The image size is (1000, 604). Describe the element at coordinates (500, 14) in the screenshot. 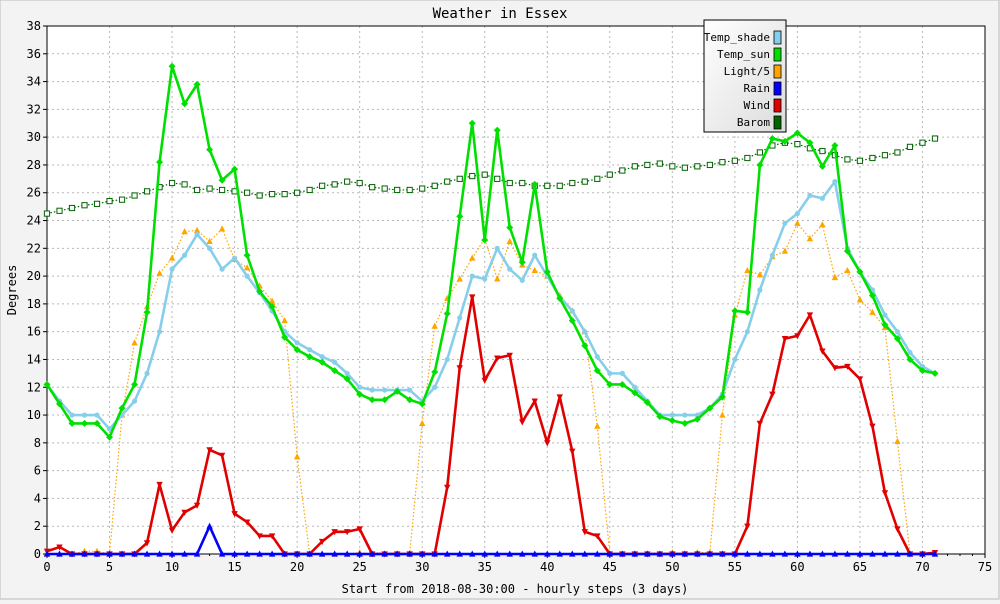

I see `chart-title: Weather in Essex` at that location.